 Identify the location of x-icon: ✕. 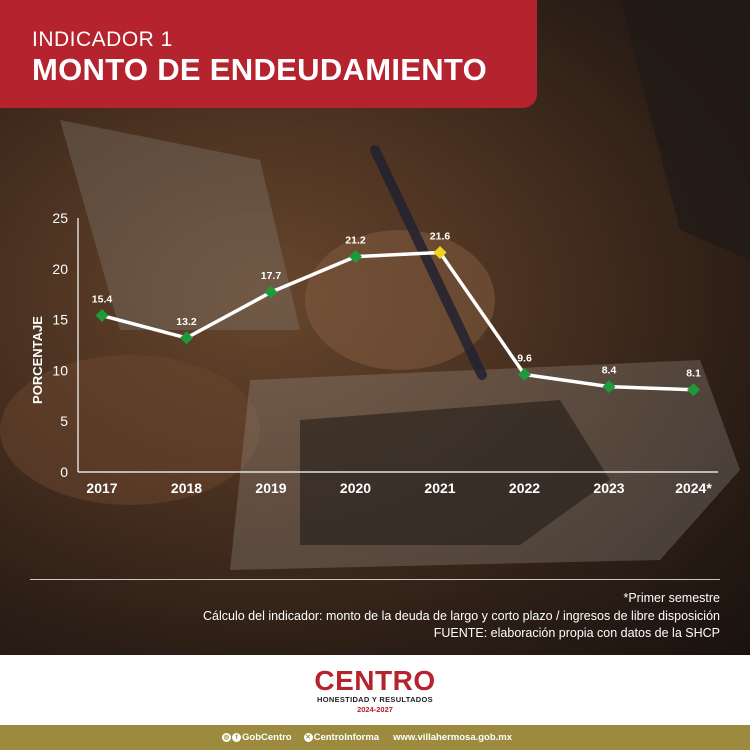
(308, 737).